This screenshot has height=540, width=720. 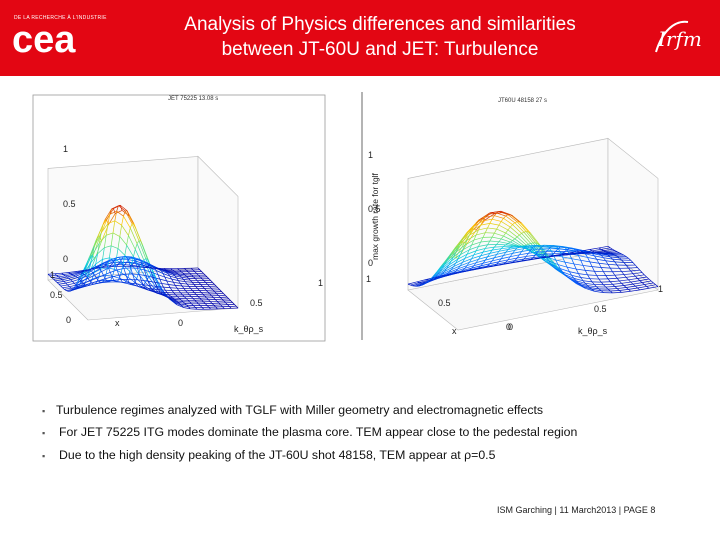 I want to click on z-tick-label: 1, so click(x=65, y=149).